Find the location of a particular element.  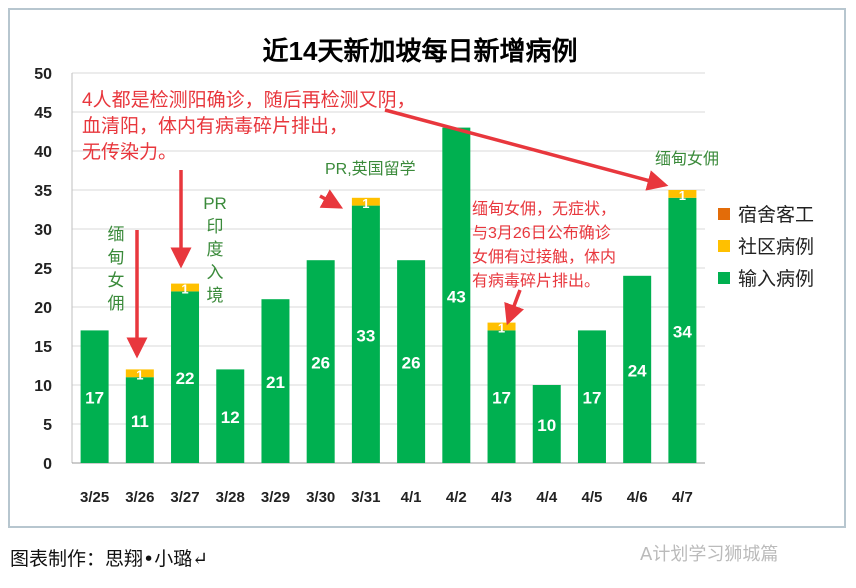

annotation-main-note: 血清阳，体内有病毒碎片排出， is located at coordinates (215, 126).